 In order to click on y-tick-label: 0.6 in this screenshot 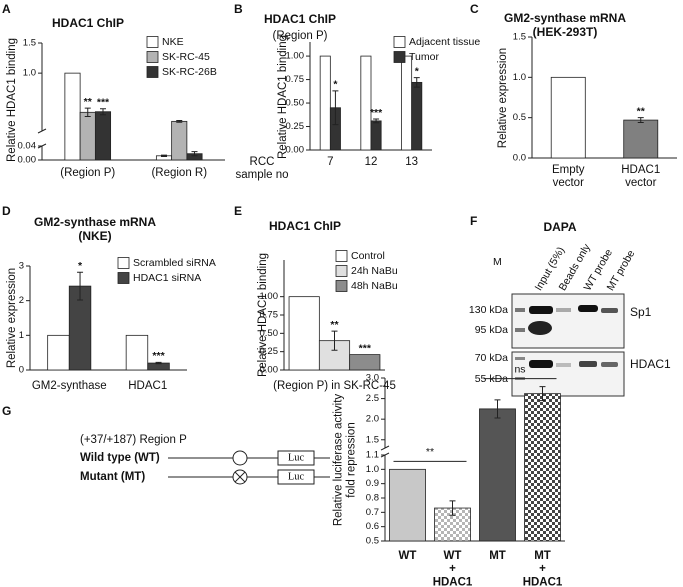, I will do `click(372, 526)`.